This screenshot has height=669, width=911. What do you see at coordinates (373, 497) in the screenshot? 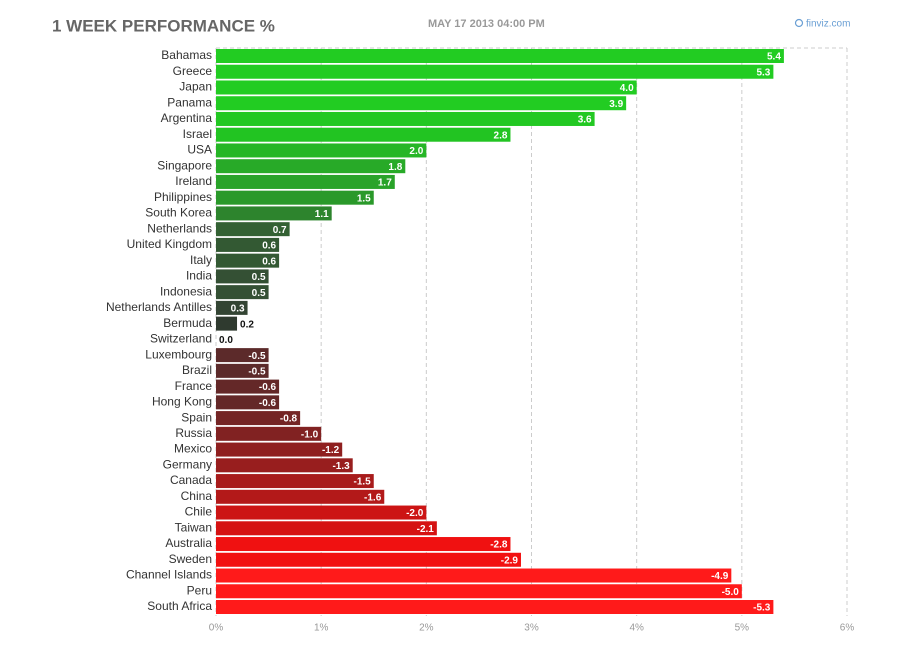
I see `value-label: -1.6` at bounding box center [373, 497].